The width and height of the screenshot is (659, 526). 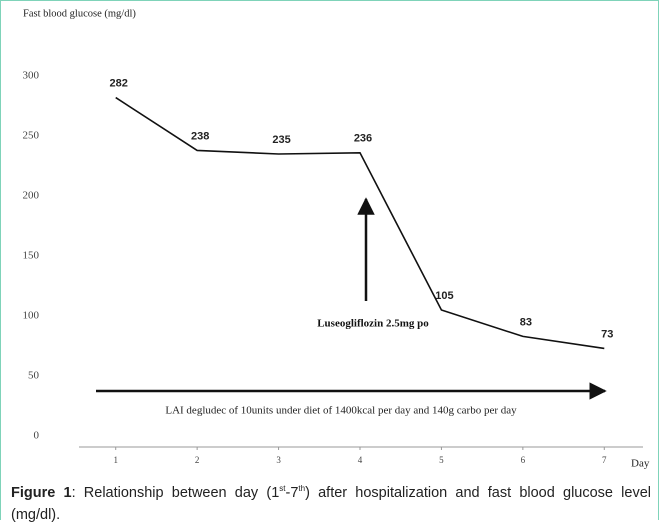 I want to click on x-tick-label: 3, so click(x=278, y=460).